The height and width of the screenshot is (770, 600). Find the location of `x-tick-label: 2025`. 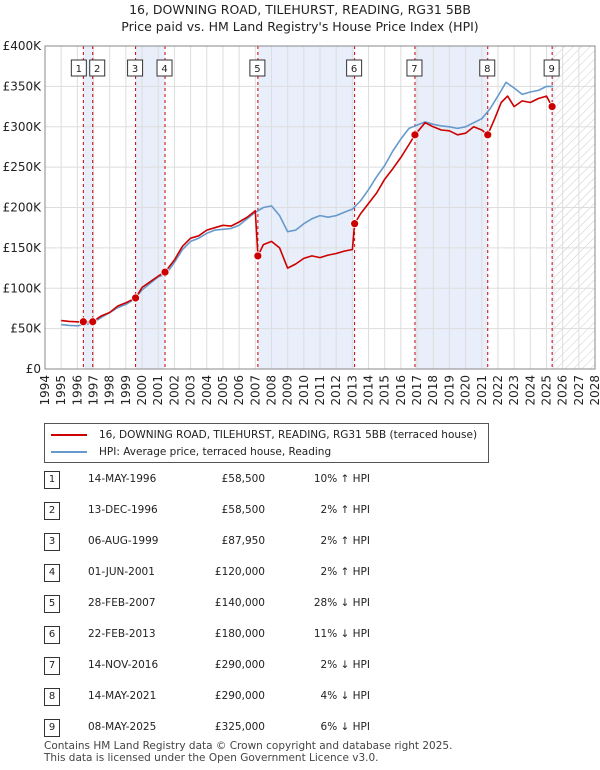

x-tick-label: 2025 is located at coordinates (546, 390).